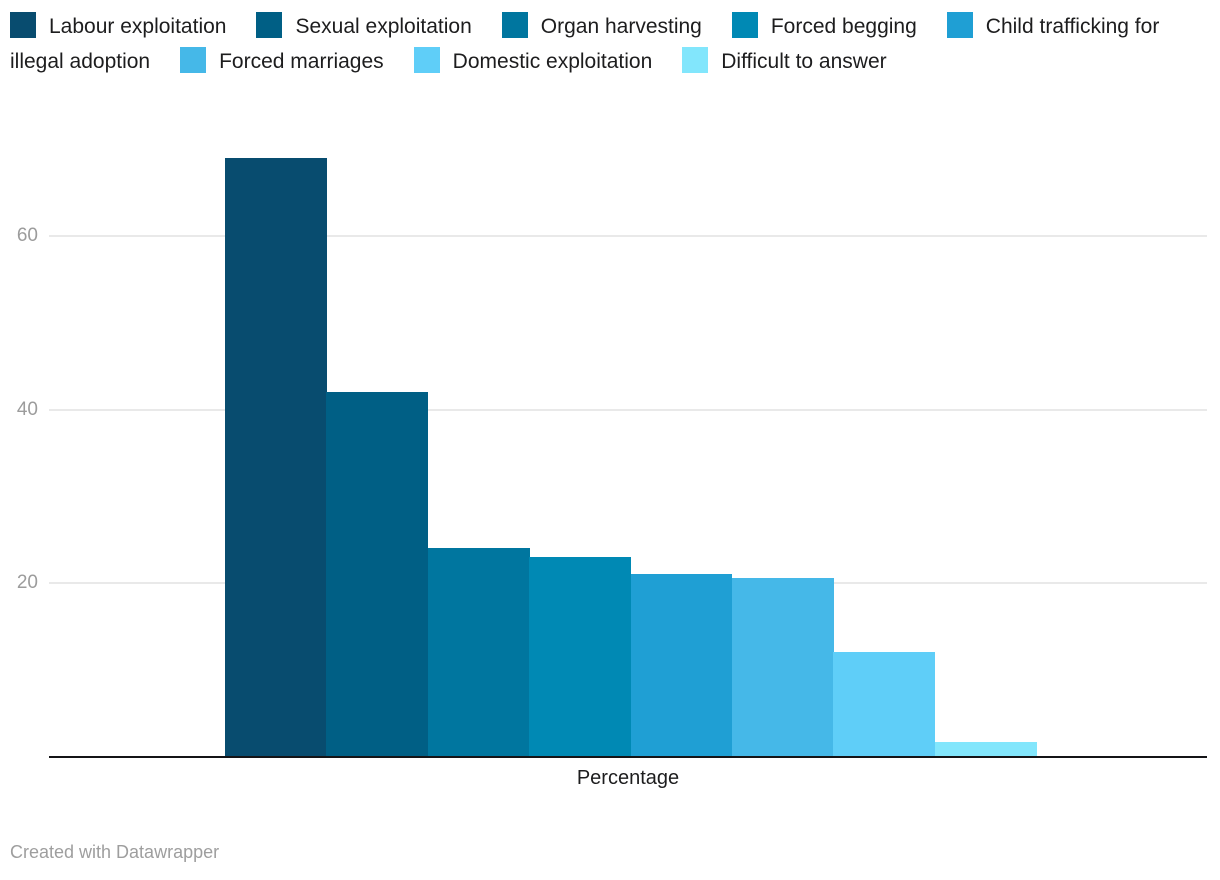 The image size is (1220, 880). Describe the element at coordinates (27, 235) in the screenshot. I see `y-tick-label: 60` at that location.